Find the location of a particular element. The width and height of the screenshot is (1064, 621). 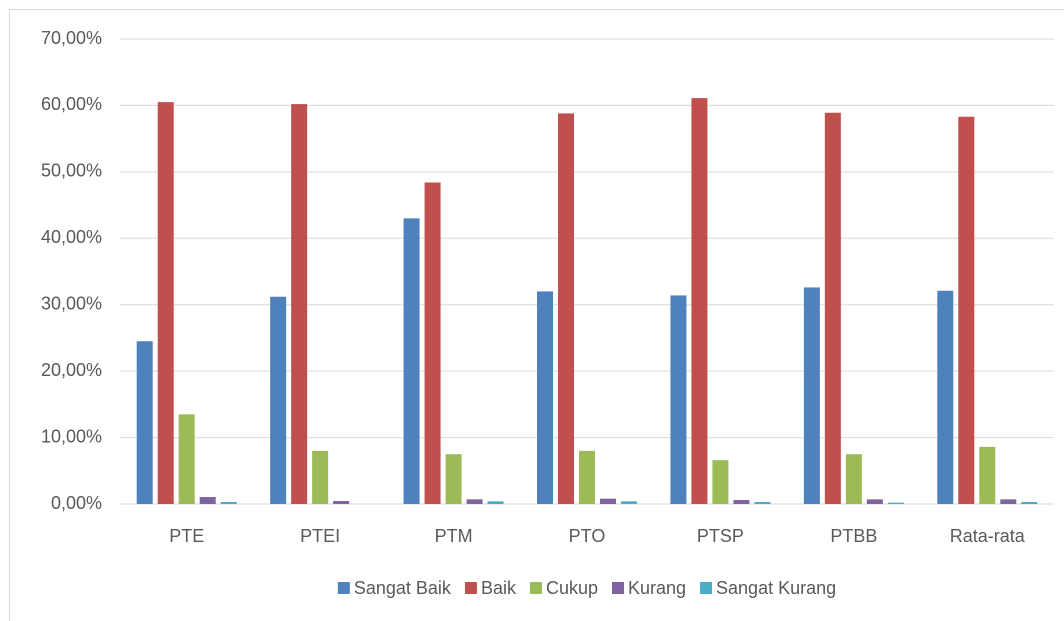

legend-label: Sangat Kurang is located at coordinates (776, 588).